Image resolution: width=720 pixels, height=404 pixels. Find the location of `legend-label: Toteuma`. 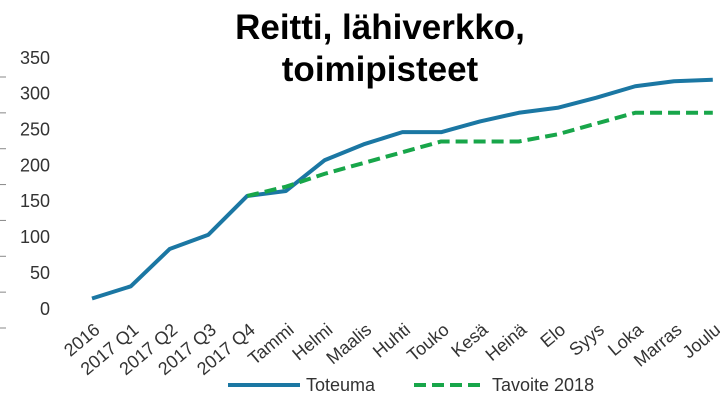

legend-label: Toteuma is located at coordinates (341, 385).